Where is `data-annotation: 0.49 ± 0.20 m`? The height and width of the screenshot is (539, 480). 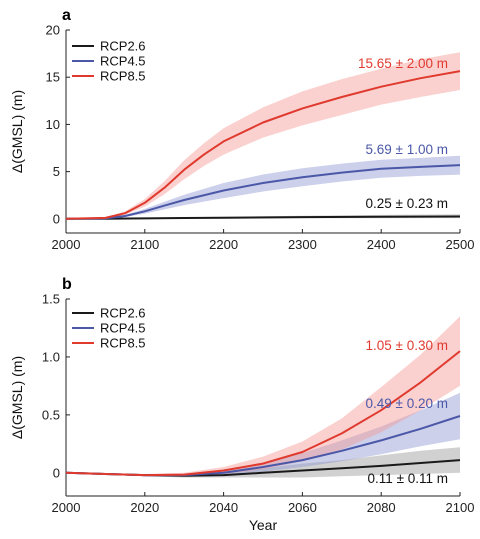
data-annotation: 0.49 ± 0.20 m is located at coordinates (407, 403).